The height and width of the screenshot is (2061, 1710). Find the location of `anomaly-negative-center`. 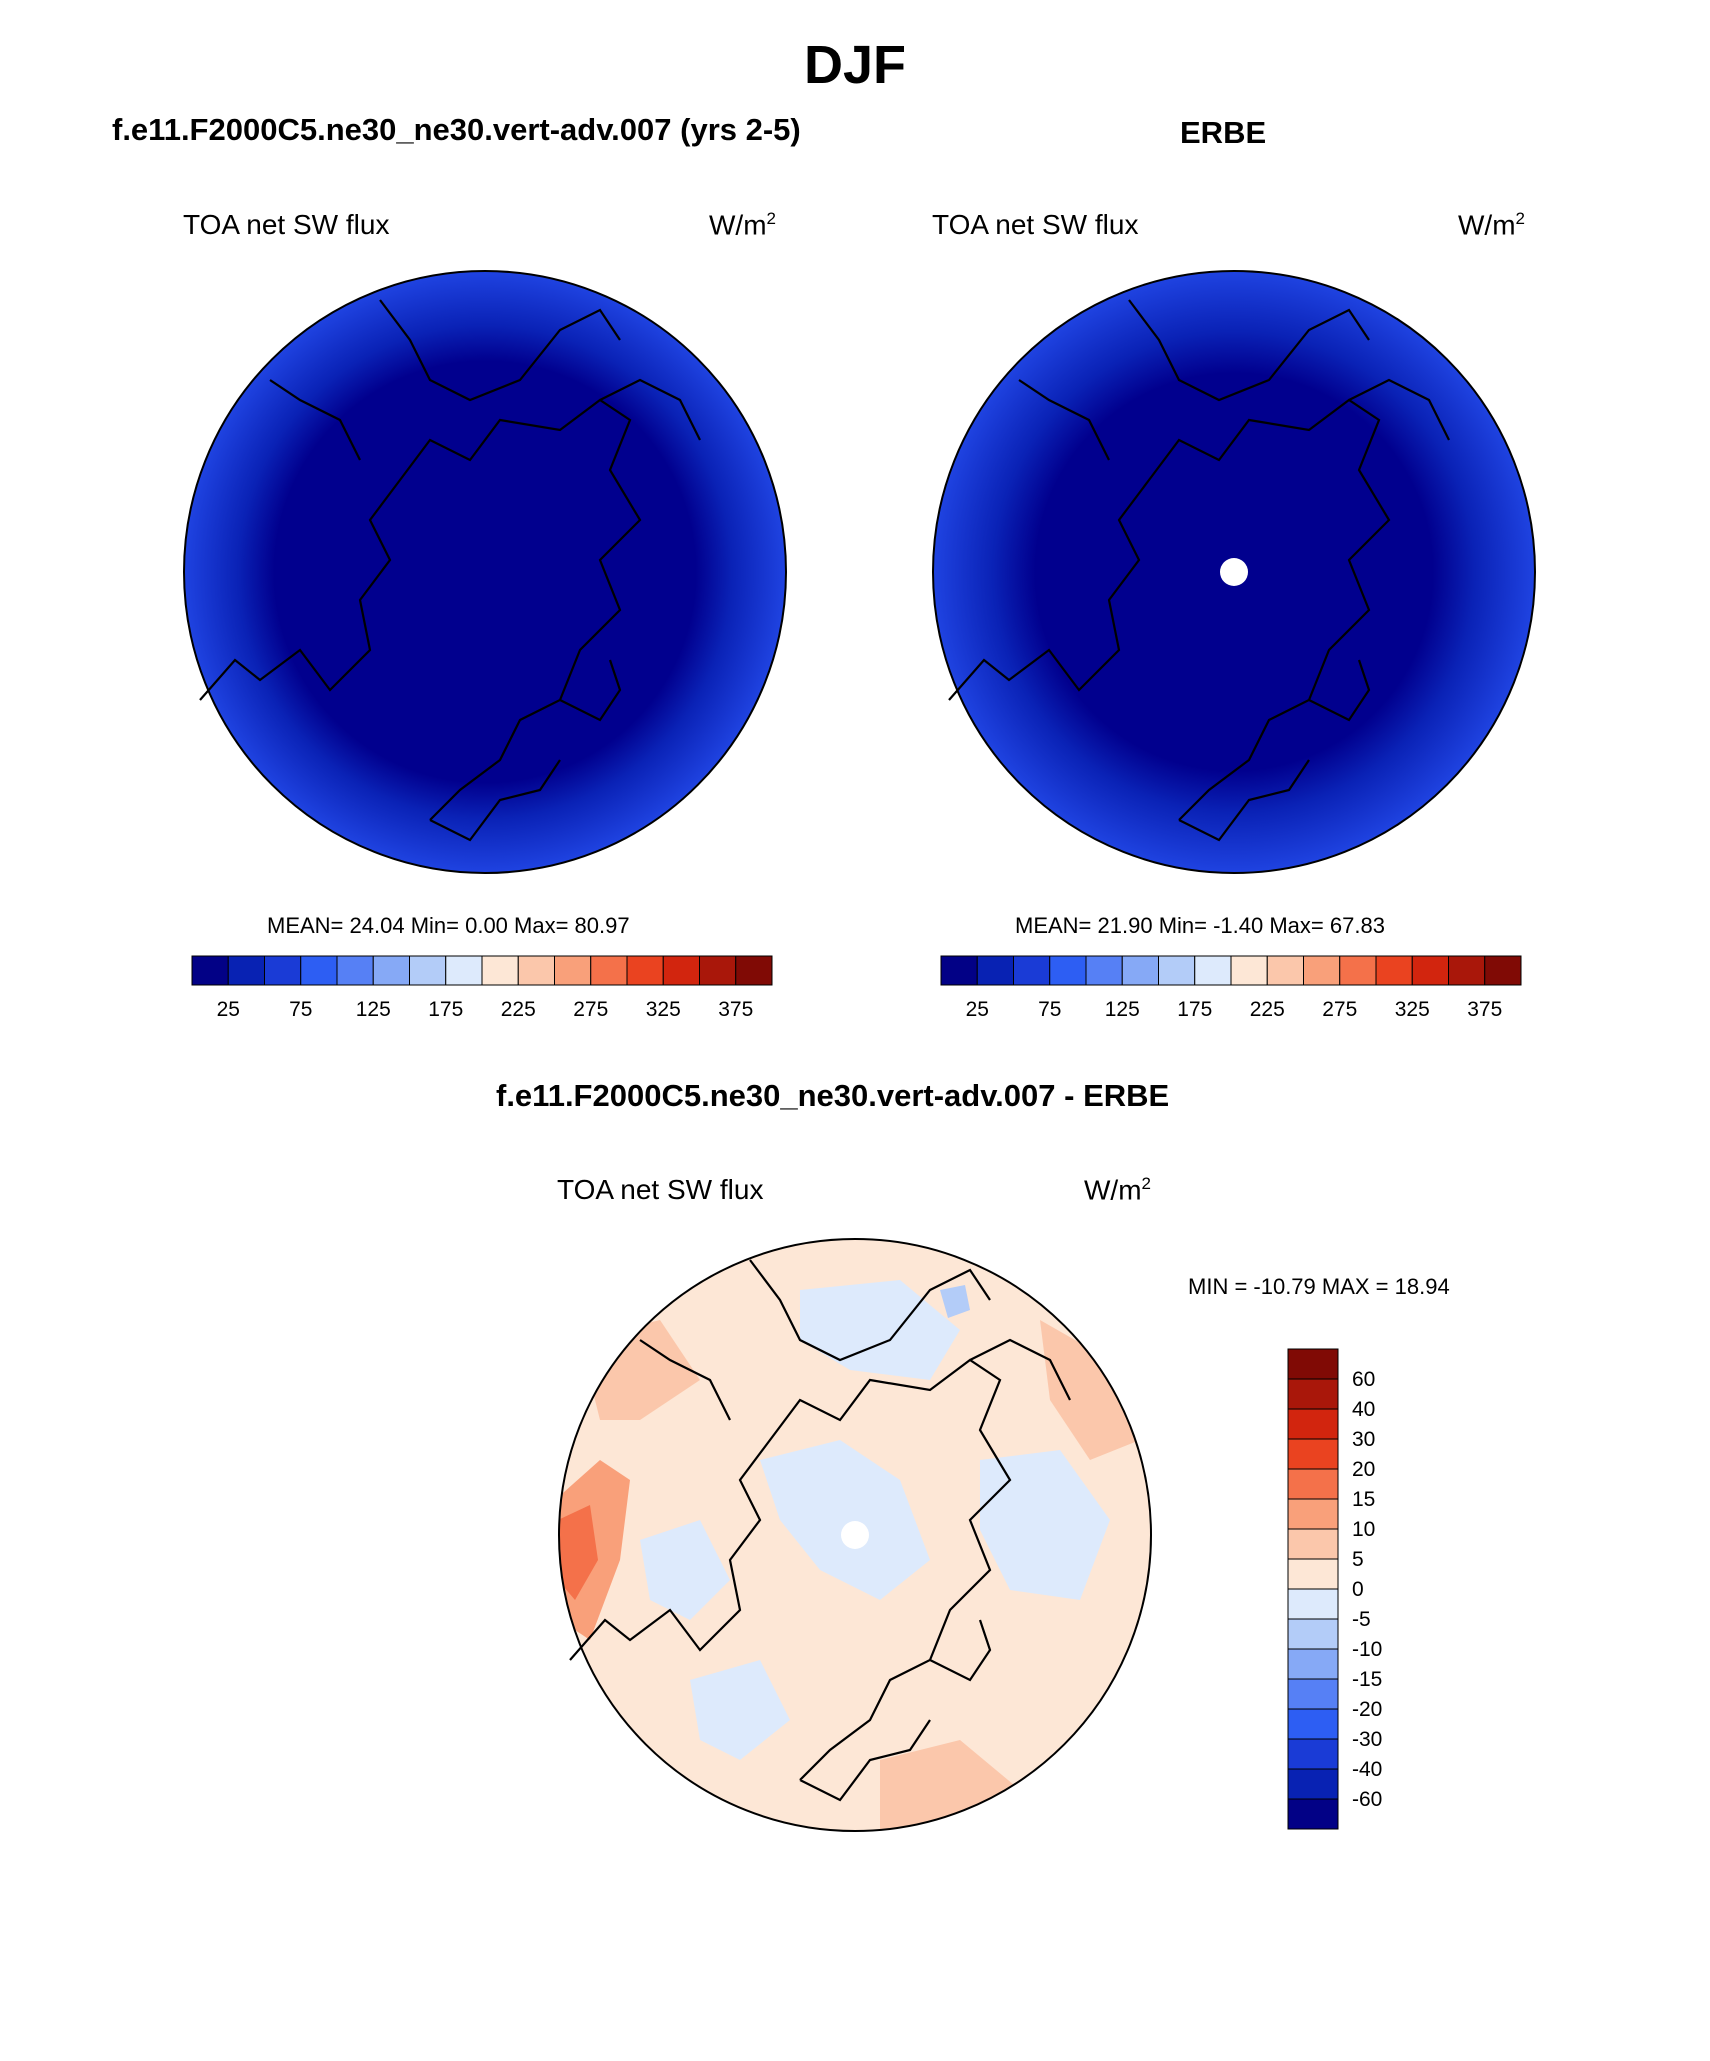

anomaly-negative-center is located at coordinates (845, 1520).